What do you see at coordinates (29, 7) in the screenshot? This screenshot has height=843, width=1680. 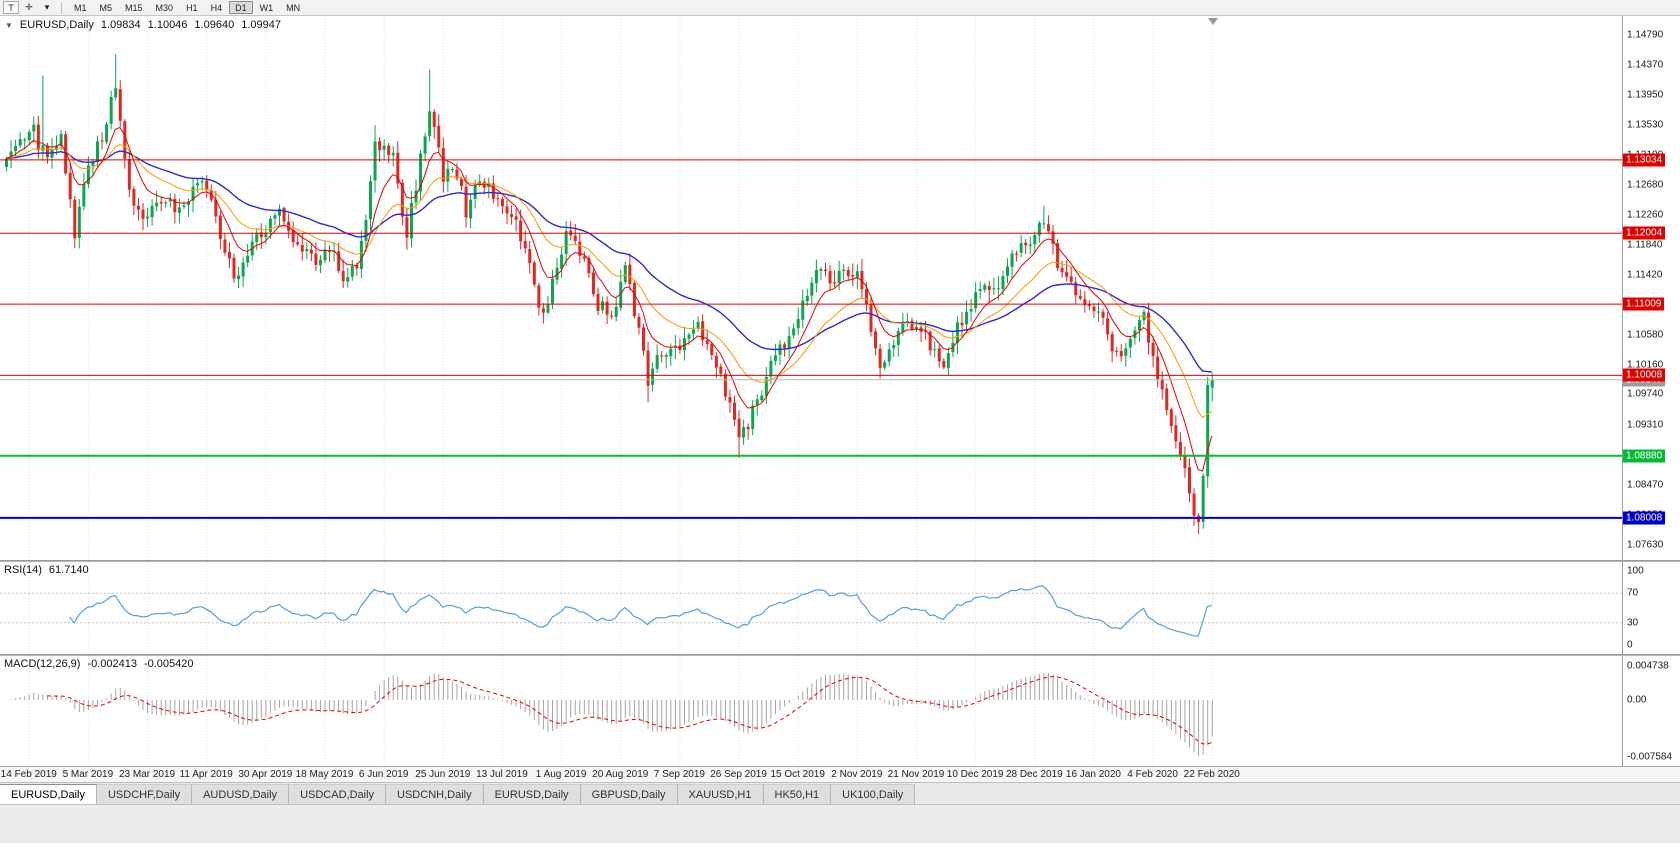 I see `crosshair-tool-icon: ✛` at bounding box center [29, 7].